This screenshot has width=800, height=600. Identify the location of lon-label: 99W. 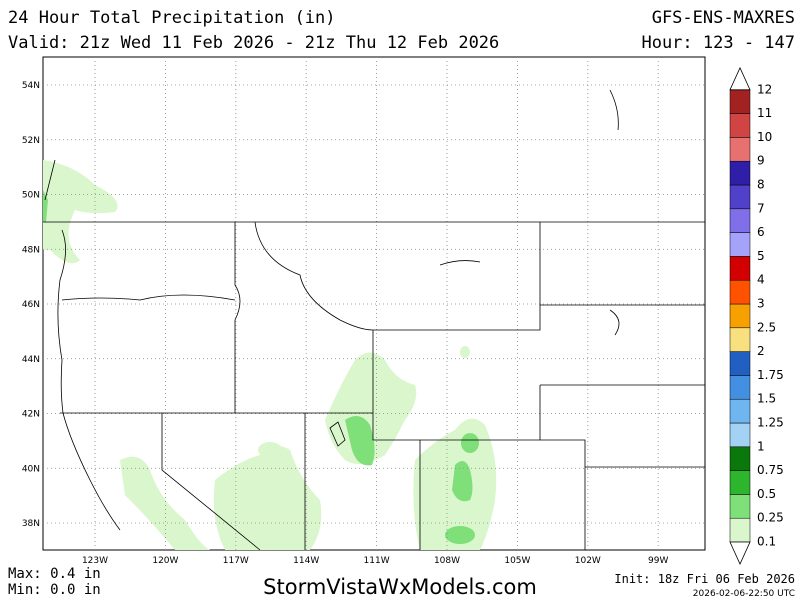
(658, 561).